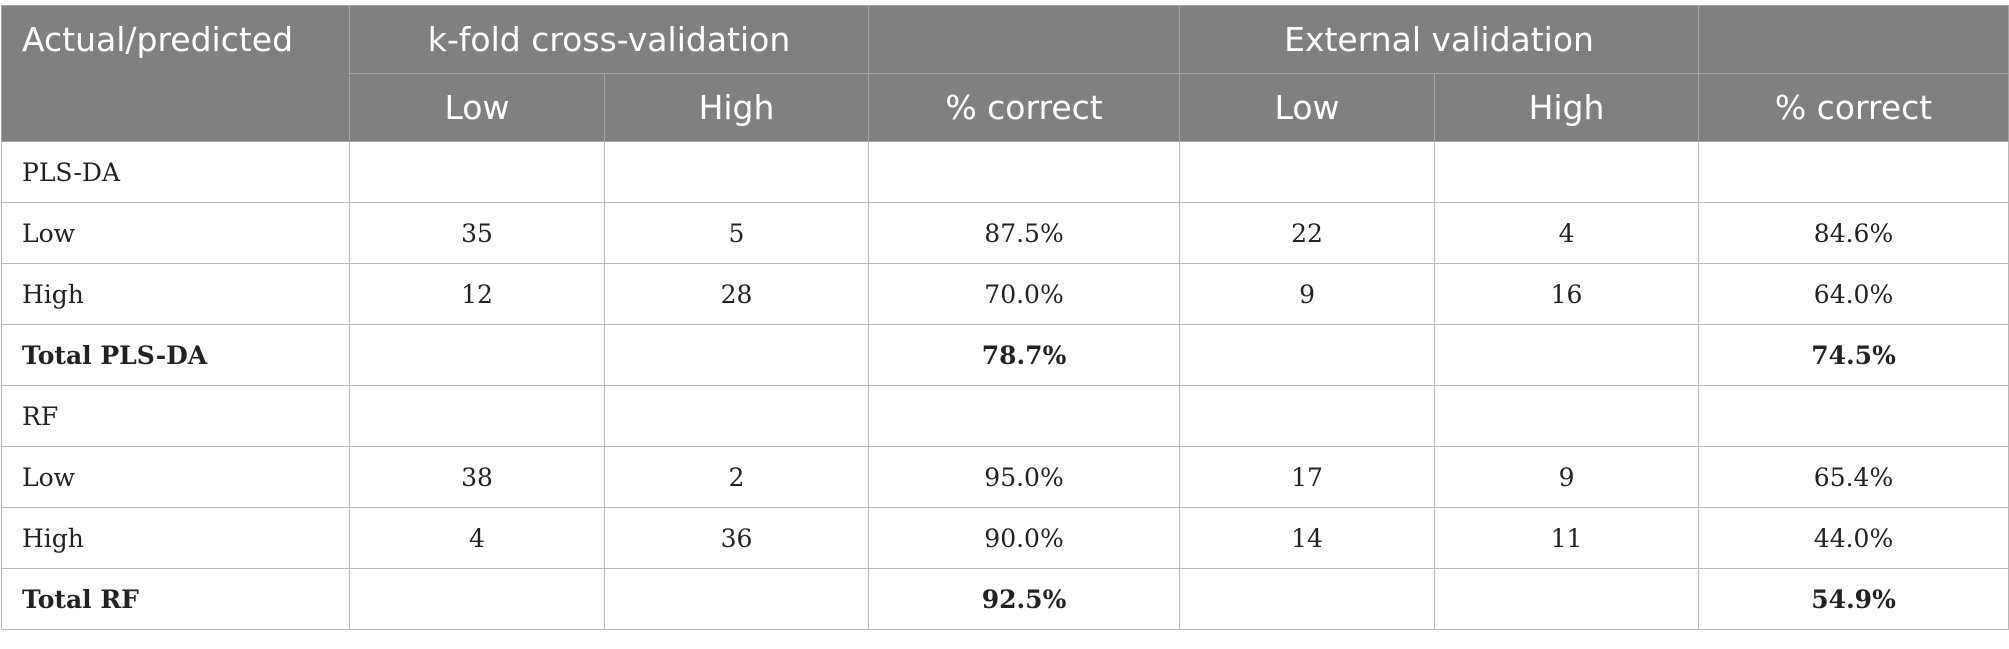 This screenshot has width=2009, height=649. What do you see at coordinates (736, 294) in the screenshot?
I see `table-cell: 28` at bounding box center [736, 294].